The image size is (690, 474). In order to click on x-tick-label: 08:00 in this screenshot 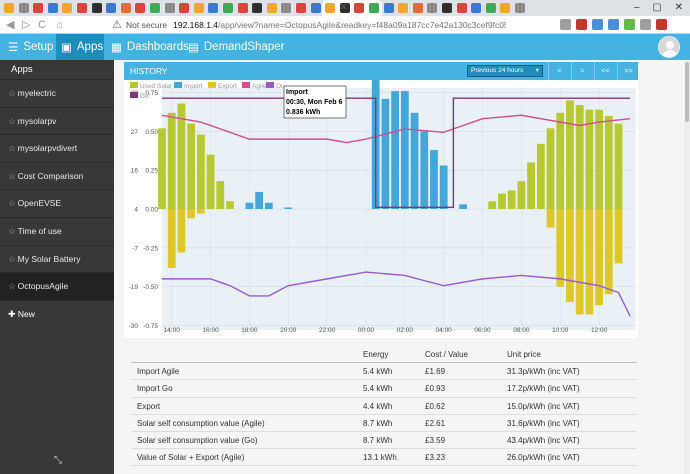, I will do `click(521, 330)`.